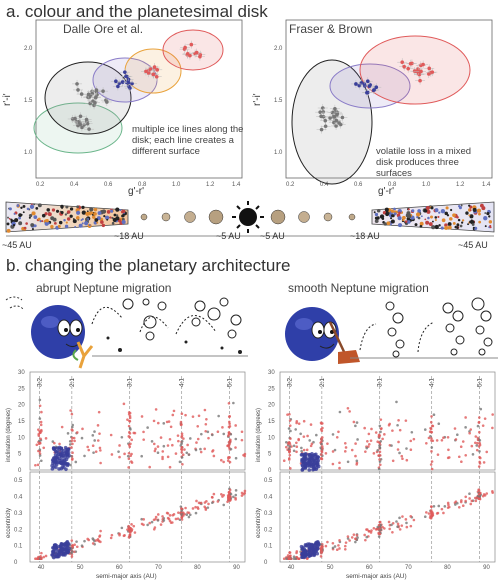  What do you see at coordinates (268, 481) in the screenshot?
I see `y-tick: 0.5` at bounding box center [268, 481].